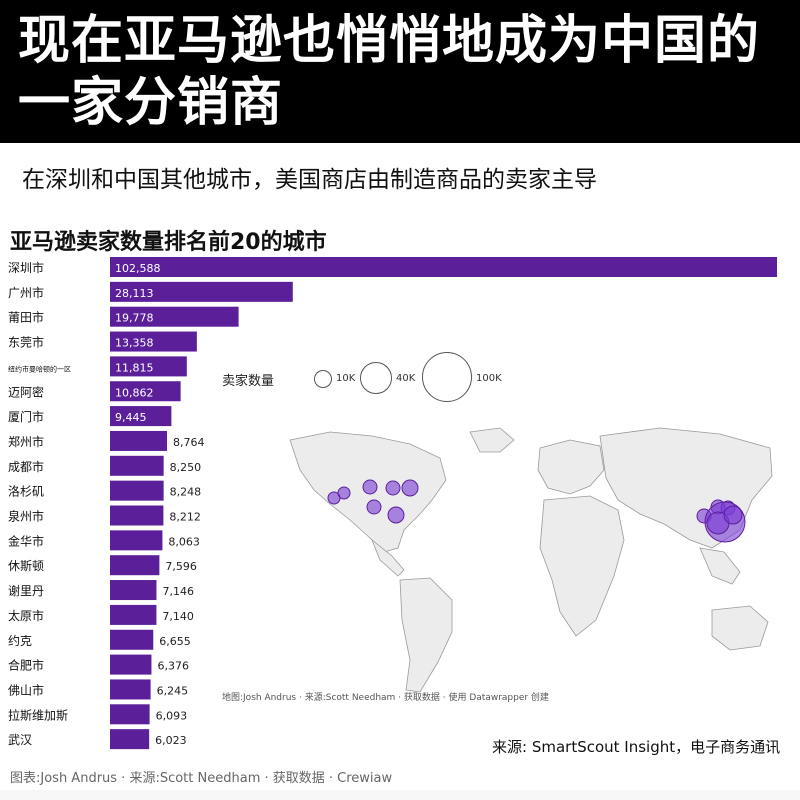 Image resolution: width=800 pixels, height=800 pixels. What do you see at coordinates (26, 292) in the screenshot?
I see `category-label: 广州市` at bounding box center [26, 292].